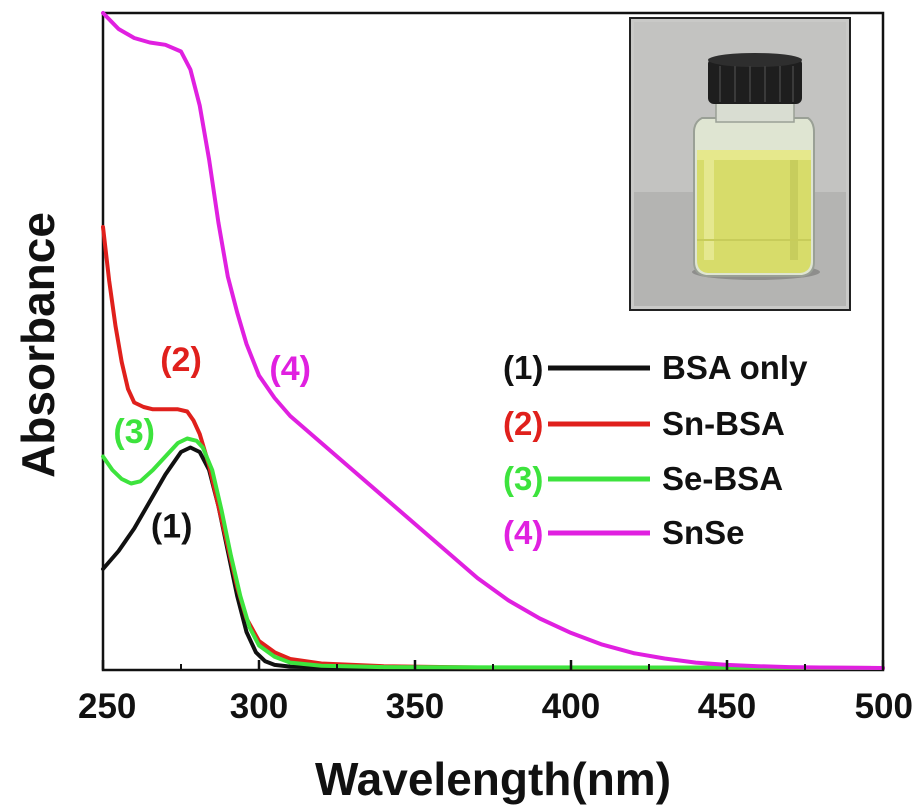 The width and height of the screenshot is (924, 807). I want to click on legend-id-label: (1), so click(523, 367).